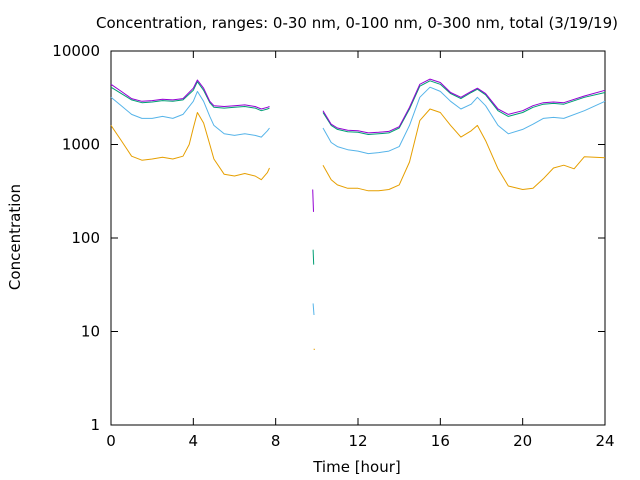 The image size is (640, 480). What do you see at coordinates (357, 441) in the screenshot?
I see `x-tick-label: 12` at bounding box center [357, 441].